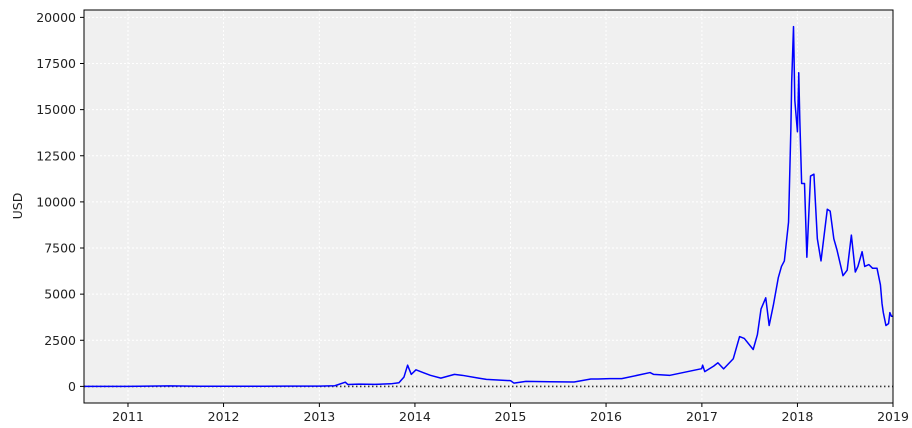 This screenshot has height=428, width=912. What do you see at coordinates (60, 248) in the screenshot?
I see `y-tick-label: 7500` at bounding box center [60, 248].